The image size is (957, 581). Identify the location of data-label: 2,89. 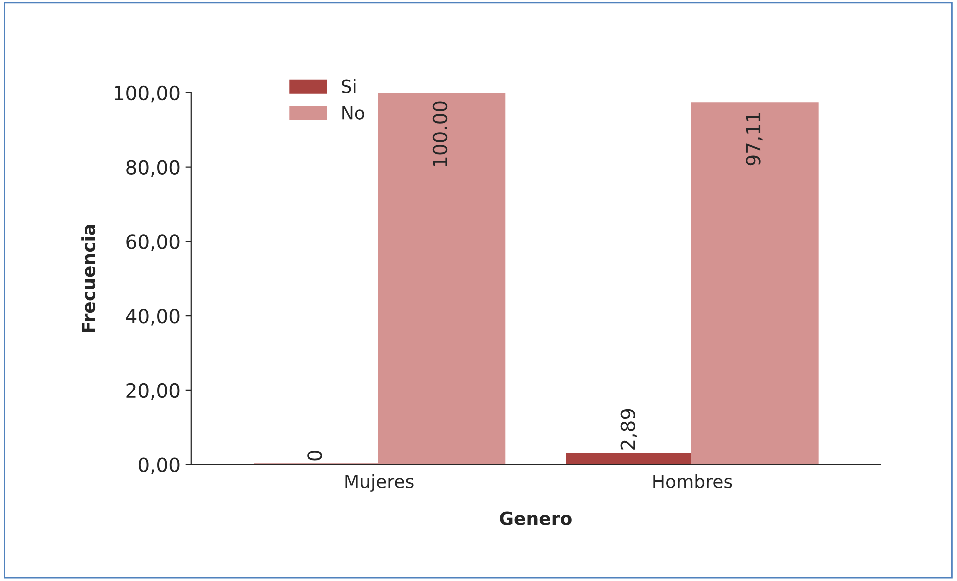
(629, 429).